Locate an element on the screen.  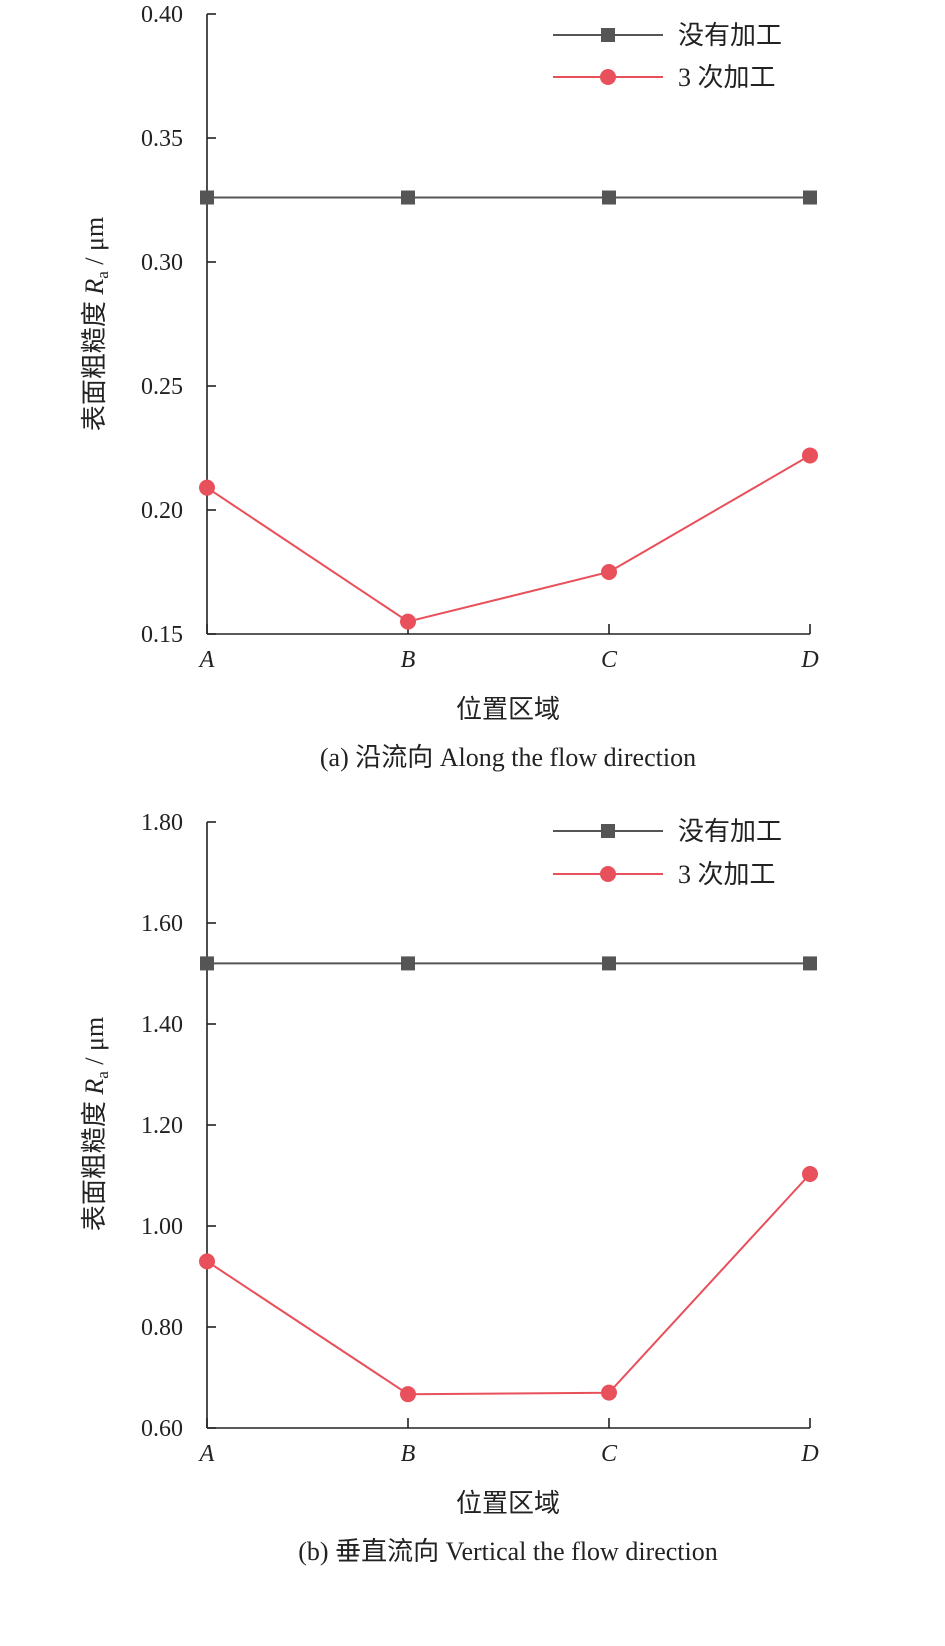
y-tick-label: 0.35 is located at coordinates (162, 139).